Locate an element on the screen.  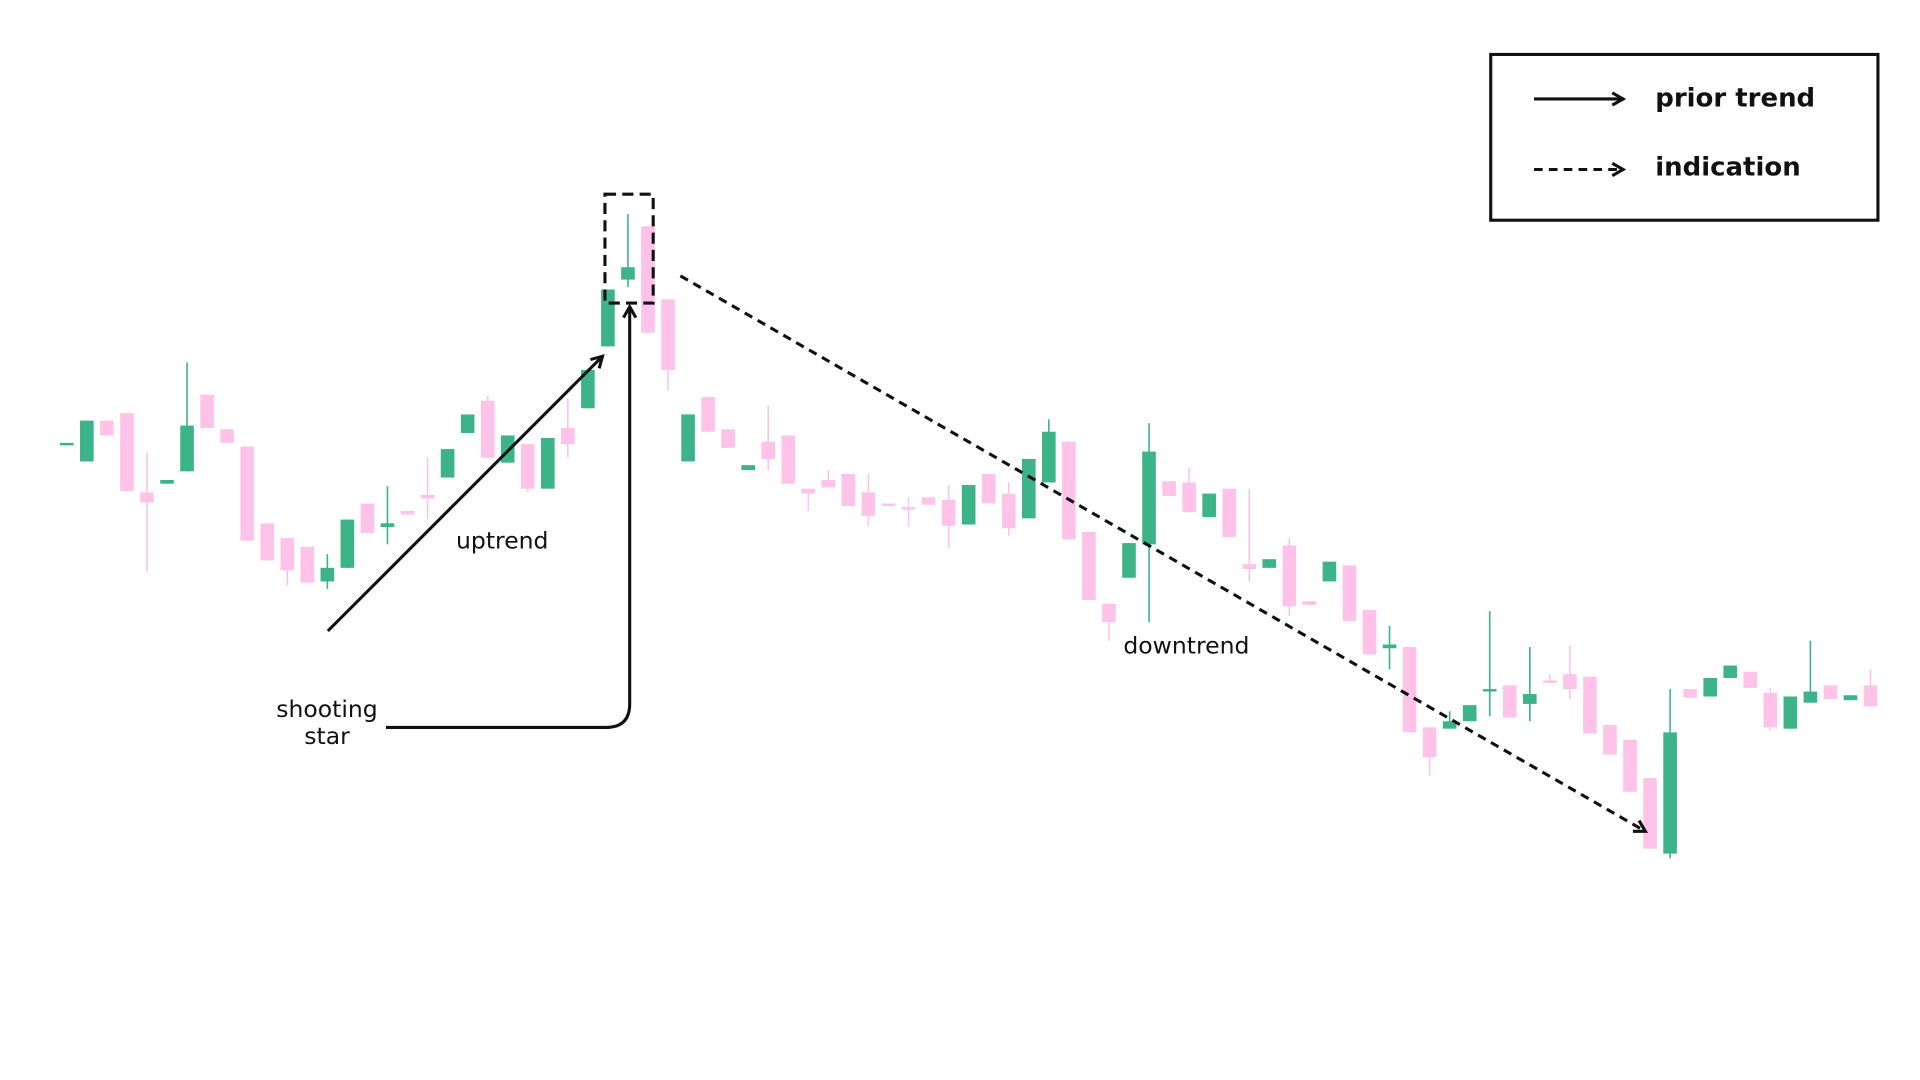
legend: prior trend indication is located at coordinates (1684, 137).